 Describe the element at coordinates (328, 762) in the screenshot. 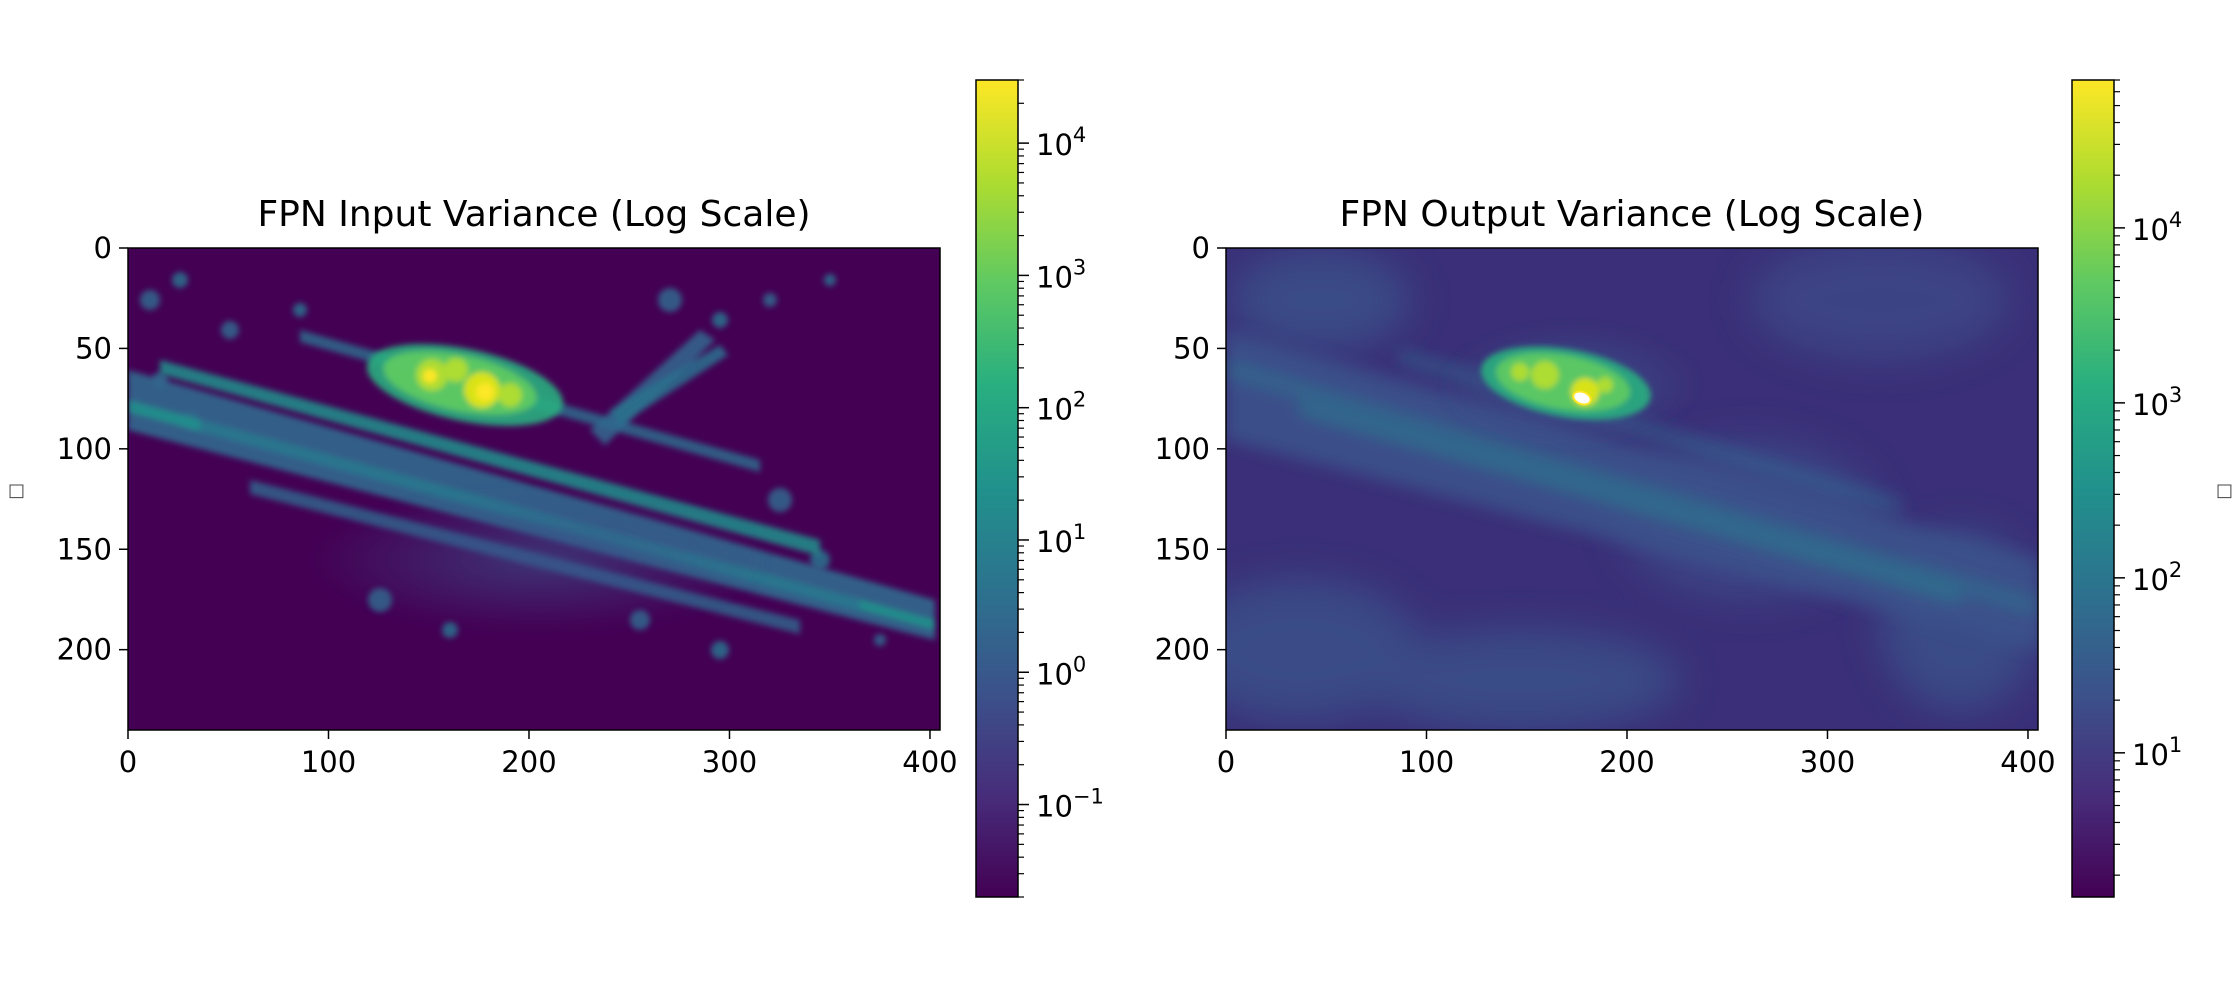

I see `input-x-tick-label: 100` at that location.